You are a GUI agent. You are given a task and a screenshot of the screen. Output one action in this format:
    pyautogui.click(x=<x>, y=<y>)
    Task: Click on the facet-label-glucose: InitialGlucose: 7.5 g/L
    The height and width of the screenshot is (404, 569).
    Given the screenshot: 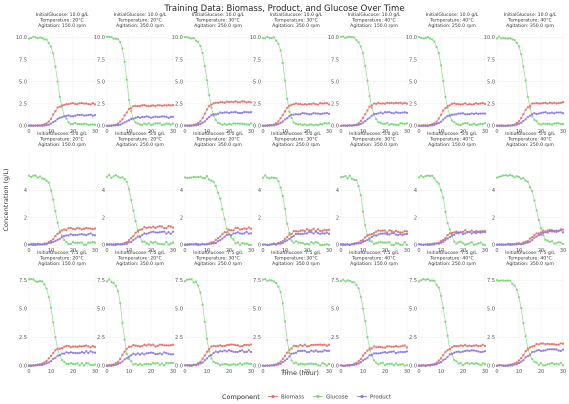 What is the action you would take?
    pyautogui.click(x=296, y=253)
    